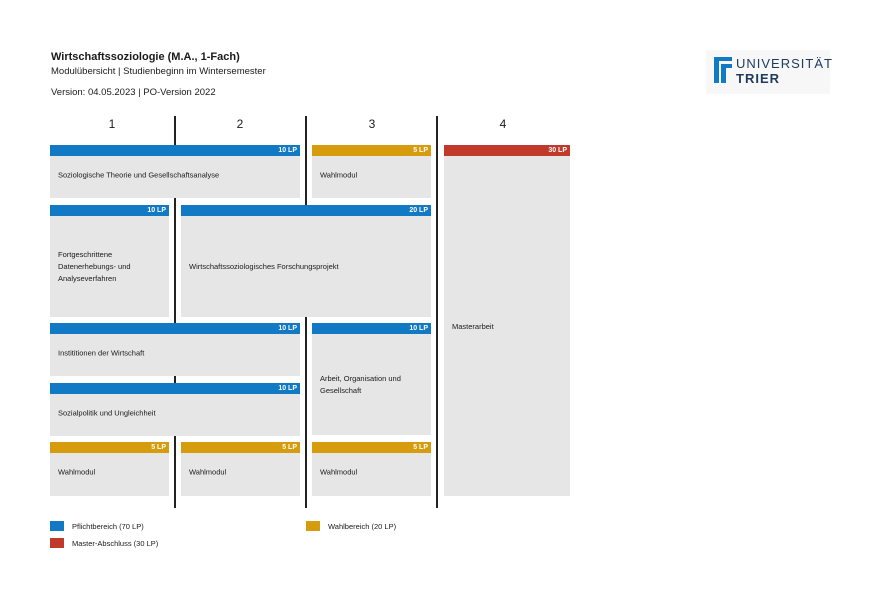  What do you see at coordinates (313, 526) in the screenshot?
I see `legend-wahl-swatch` at bounding box center [313, 526].